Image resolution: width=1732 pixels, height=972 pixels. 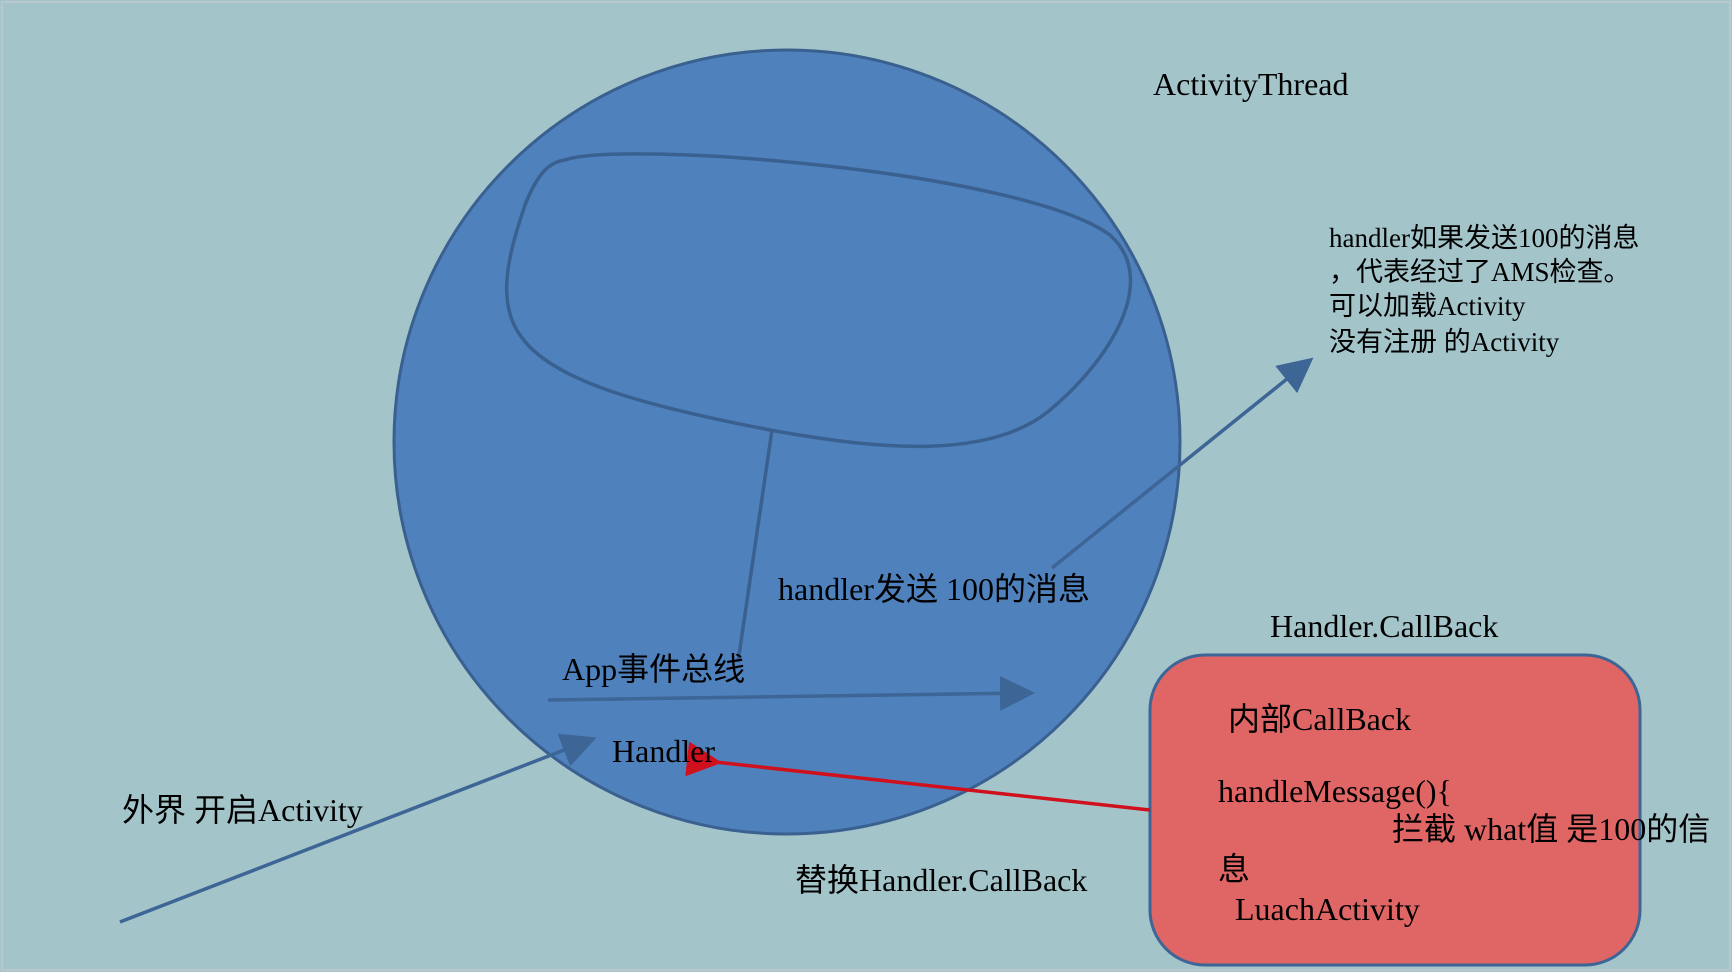 I want to click on callback-line-handle-message: handleMessage(){, so click(x=1335, y=791).